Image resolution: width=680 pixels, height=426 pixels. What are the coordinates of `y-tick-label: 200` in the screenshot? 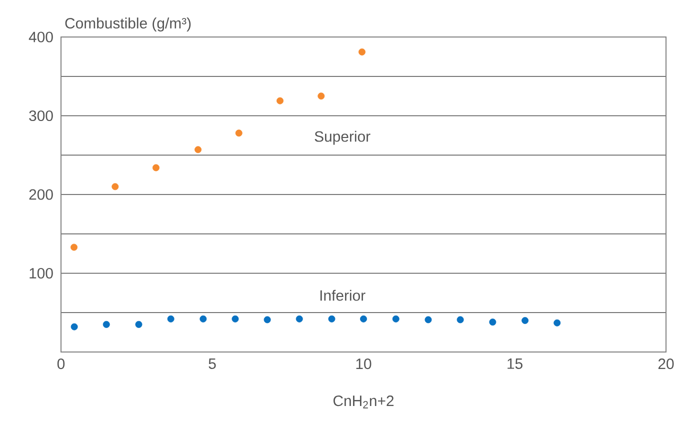 It's located at (41, 194).